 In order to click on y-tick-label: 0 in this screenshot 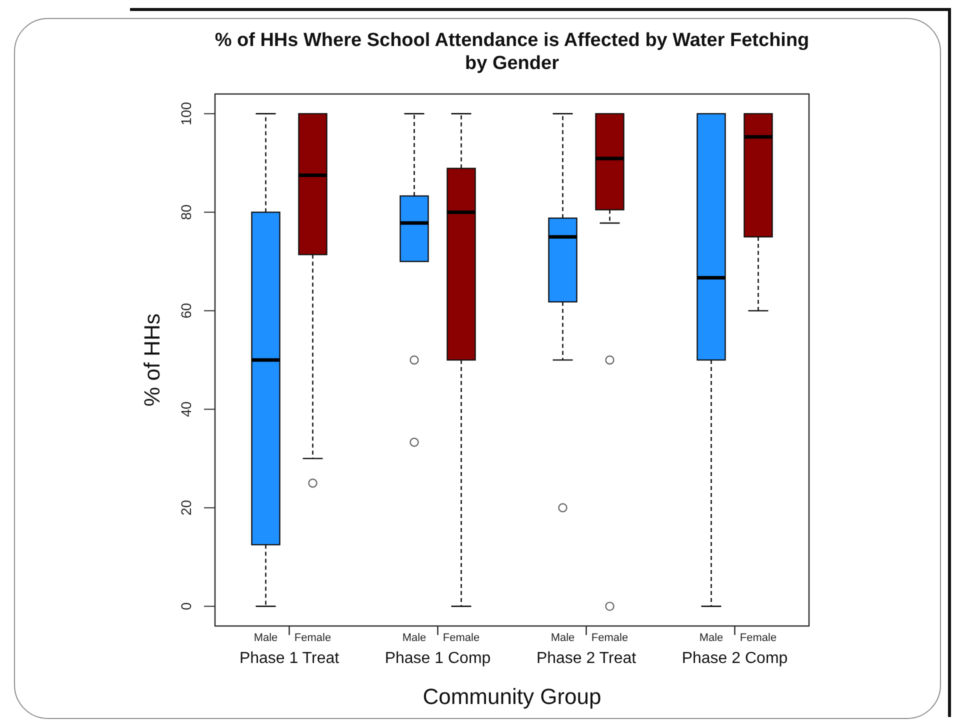, I will do `click(186, 606)`.